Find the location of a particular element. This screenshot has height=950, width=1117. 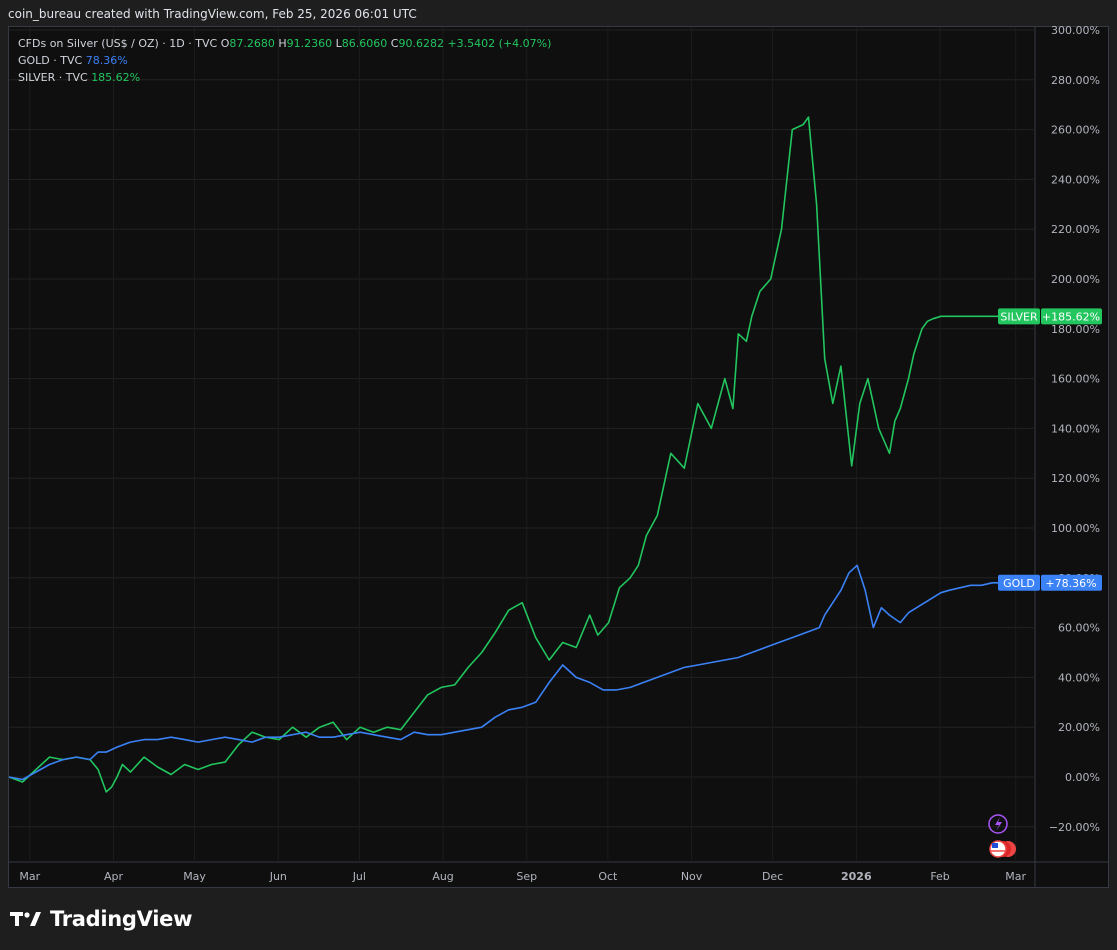

y-tick-label: 60.00% is located at coordinates (1079, 628).